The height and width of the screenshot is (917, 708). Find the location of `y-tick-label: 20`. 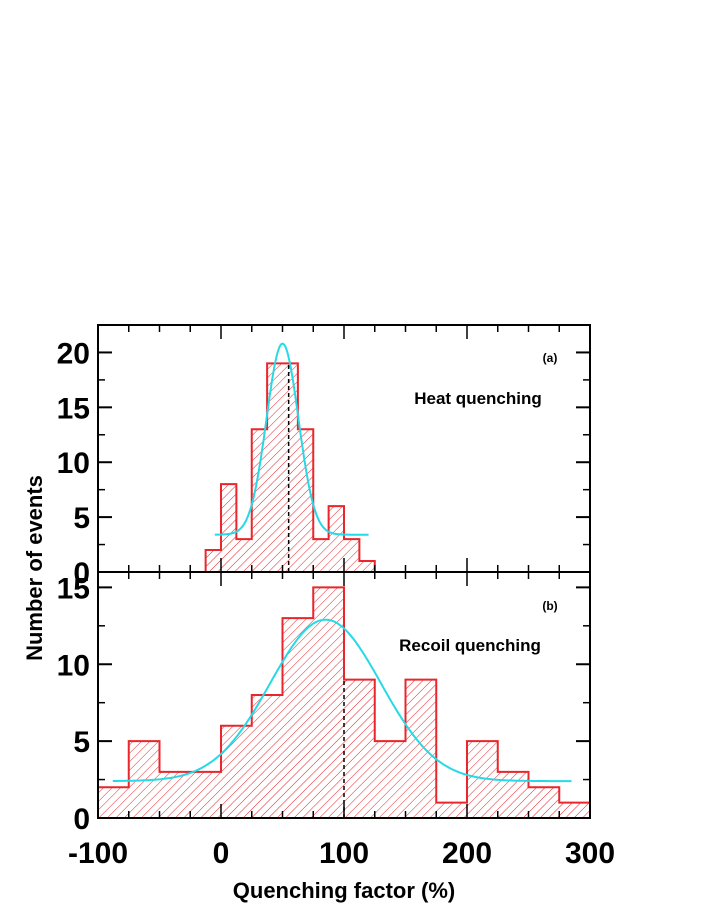

y-tick-label: 20 is located at coordinates (73, 353).